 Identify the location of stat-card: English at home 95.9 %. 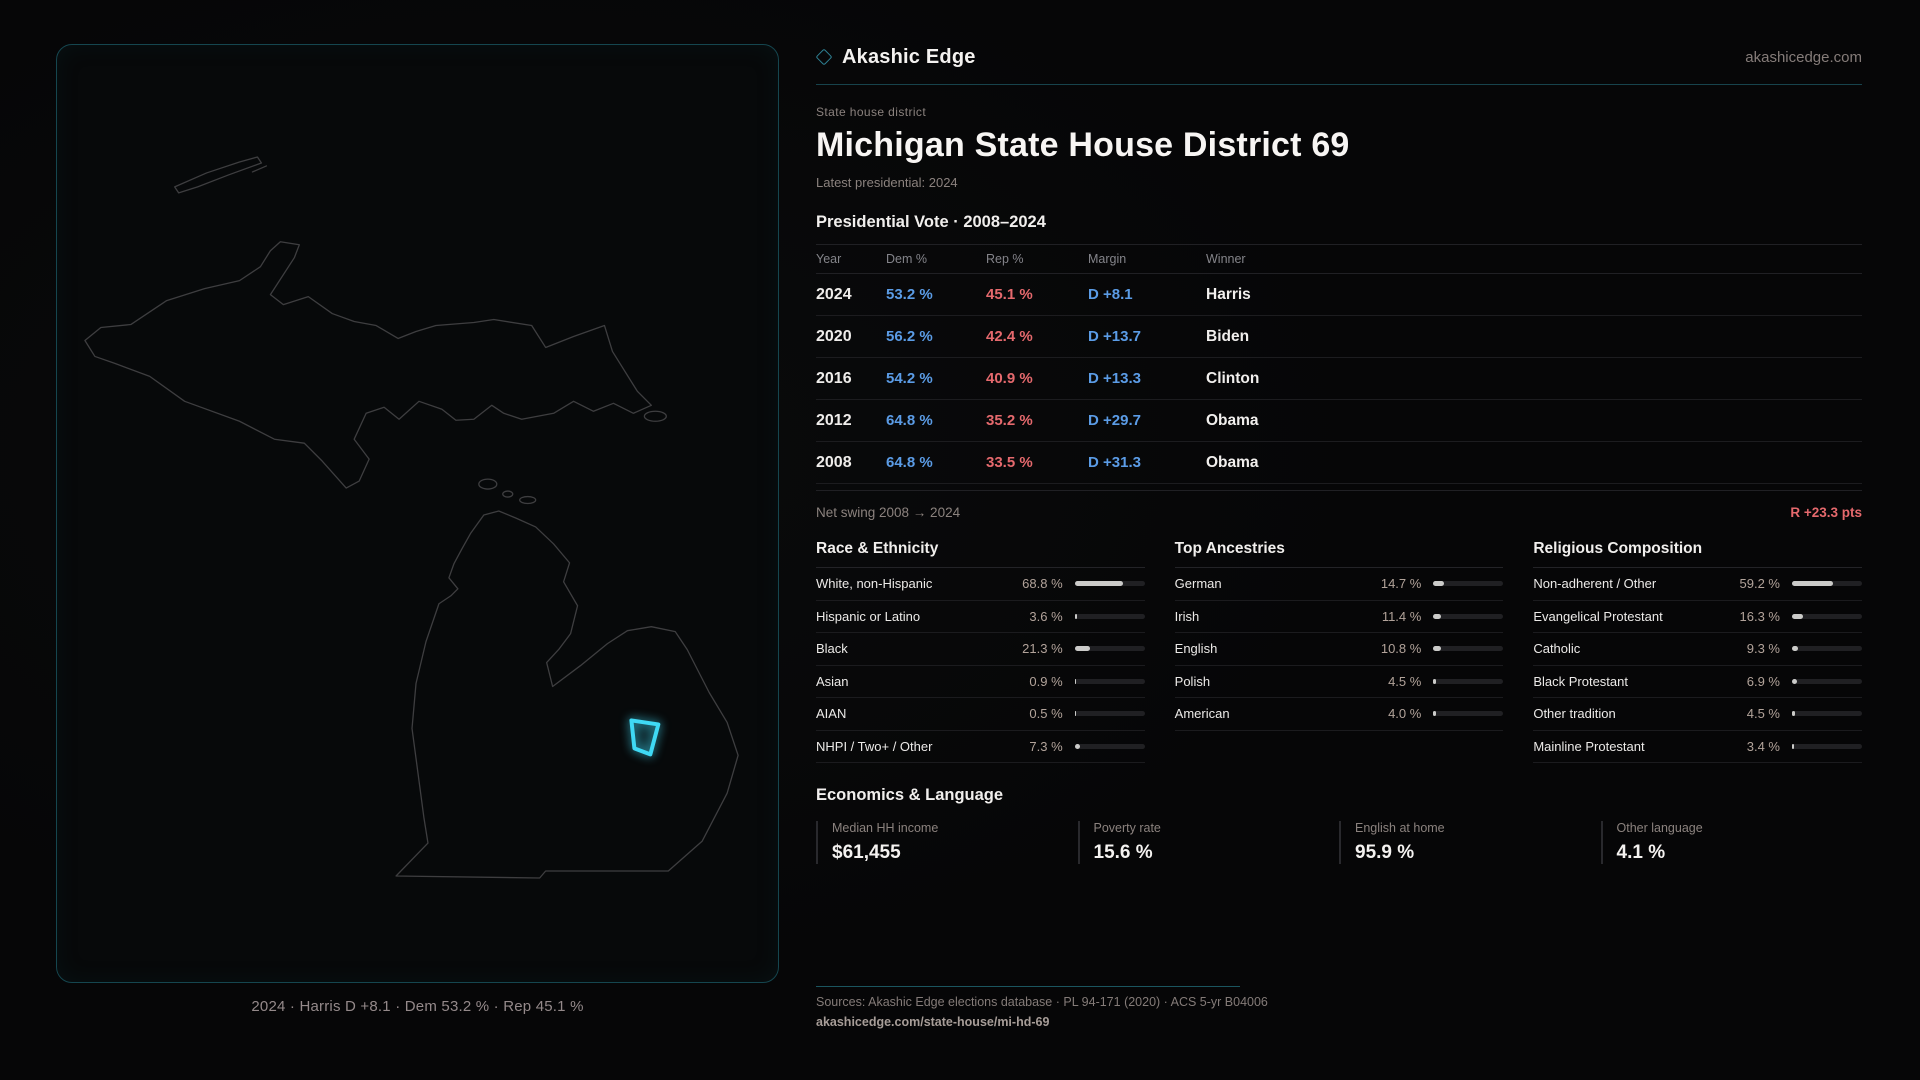
(1470, 842).